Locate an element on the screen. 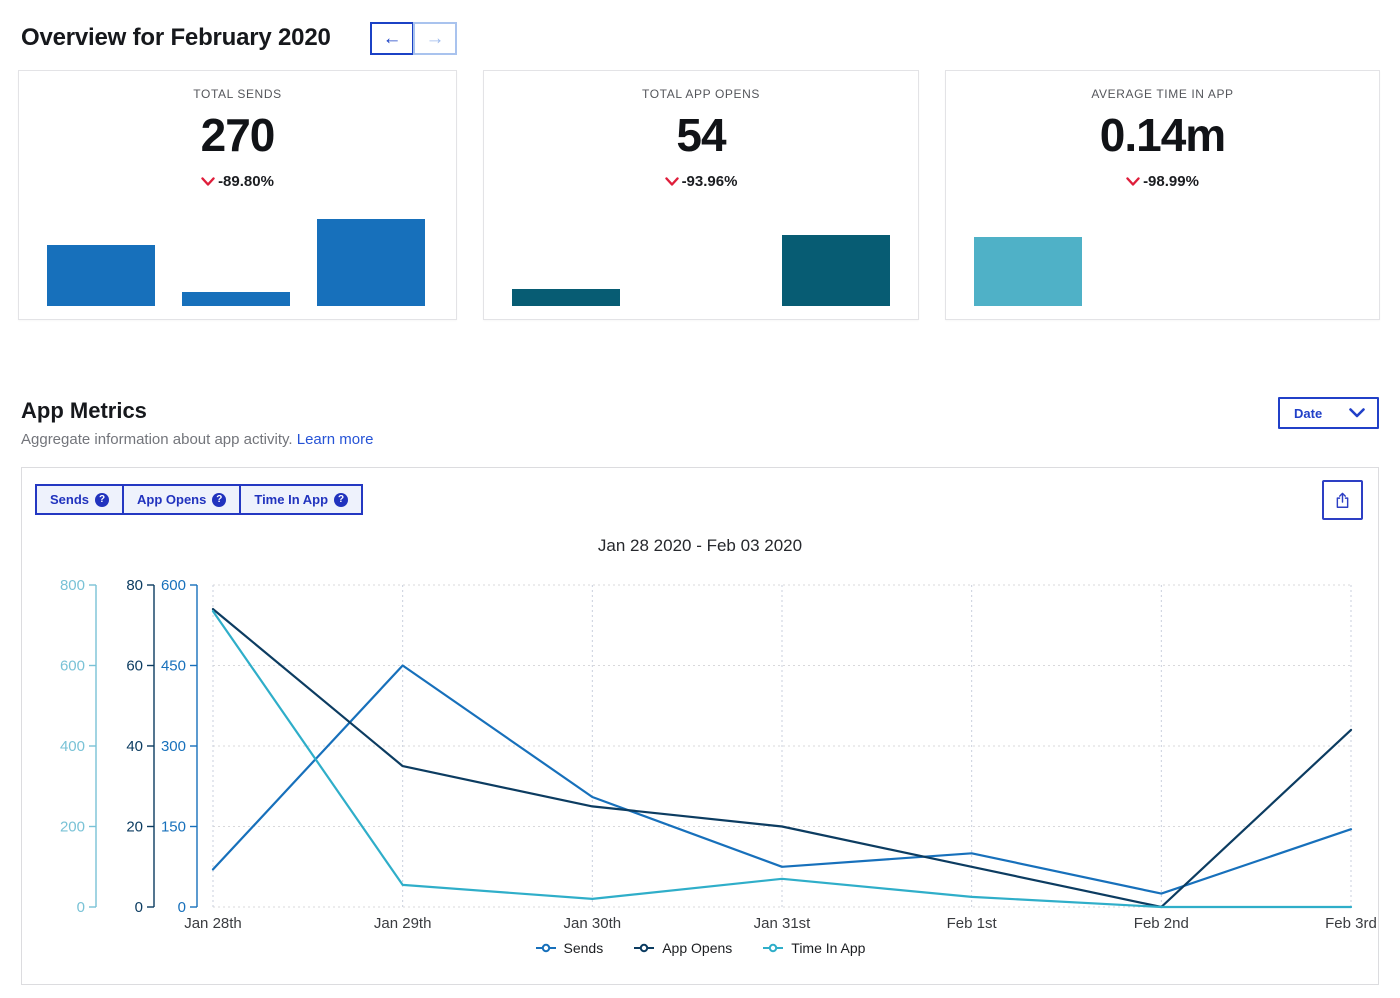 The height and width of the screenshot is (998, 1400). chart-title: Jan 28 2020 - Feb 03 2020 is located at coordinates (700, 545).